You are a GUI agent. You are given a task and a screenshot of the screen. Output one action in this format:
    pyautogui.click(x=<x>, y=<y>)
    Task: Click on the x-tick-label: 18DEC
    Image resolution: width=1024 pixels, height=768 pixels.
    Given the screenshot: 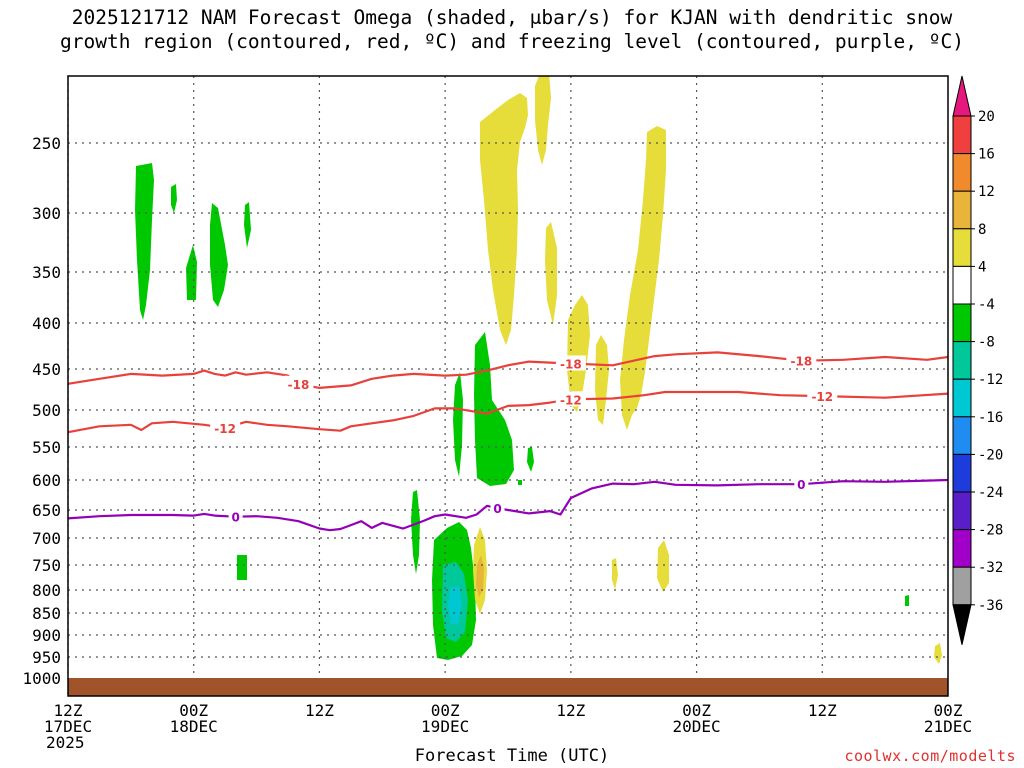 What is the action you would take?
    pyautogui.click(x=194, y=726)
    